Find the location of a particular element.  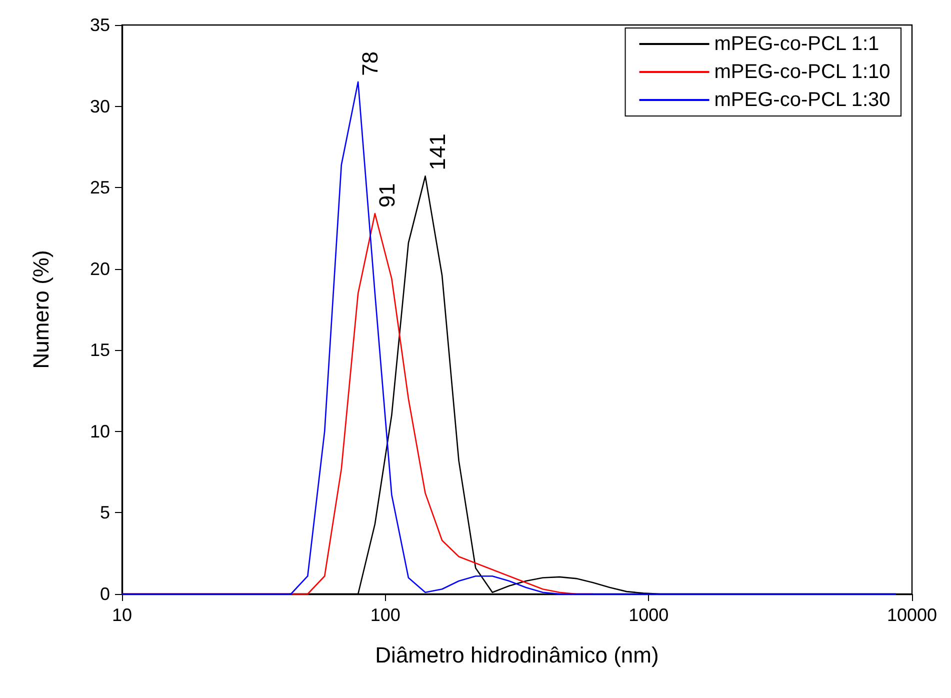

y-axis-title: Numero (%) is located at coordinates (41, 309).